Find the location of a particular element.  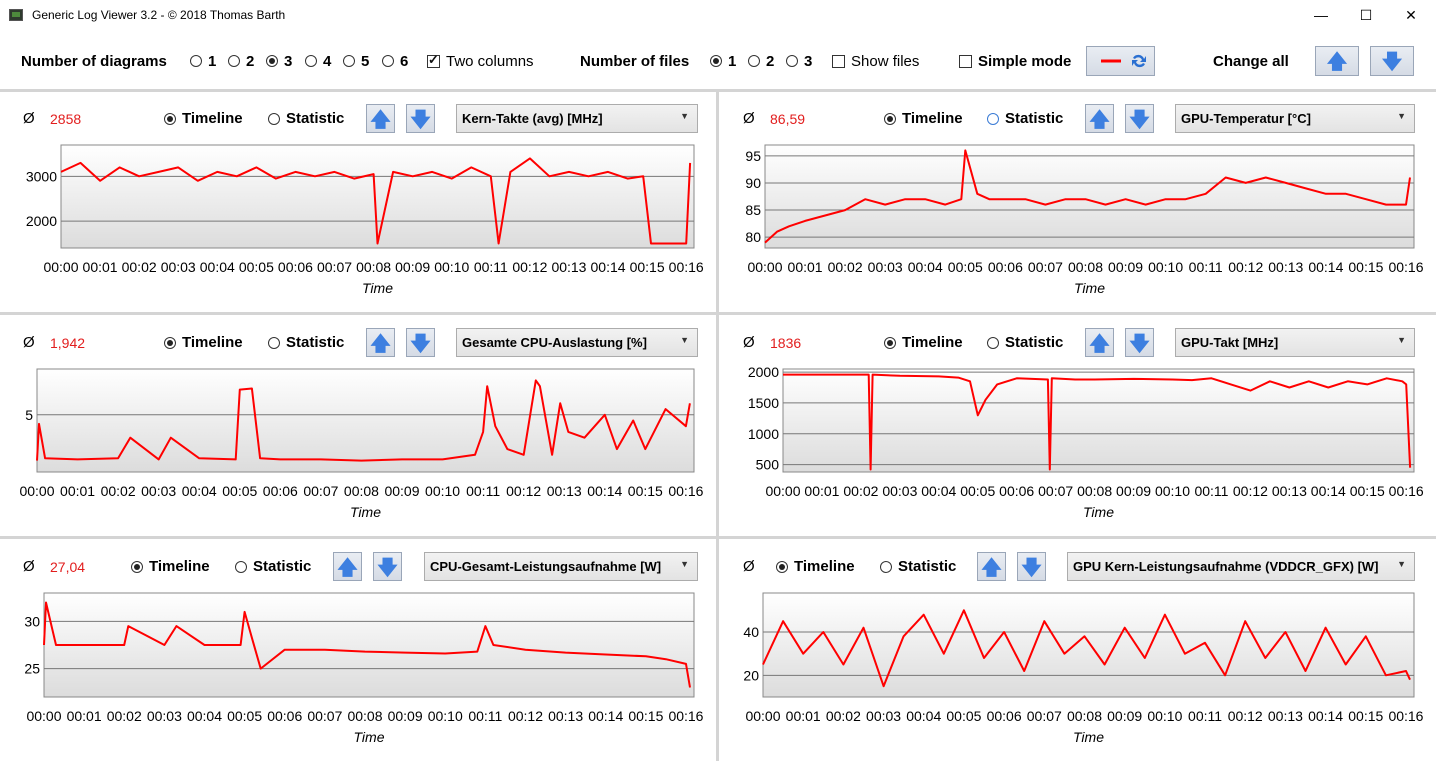

diagram-option-5: 5 is located at coordinates (356, 61).